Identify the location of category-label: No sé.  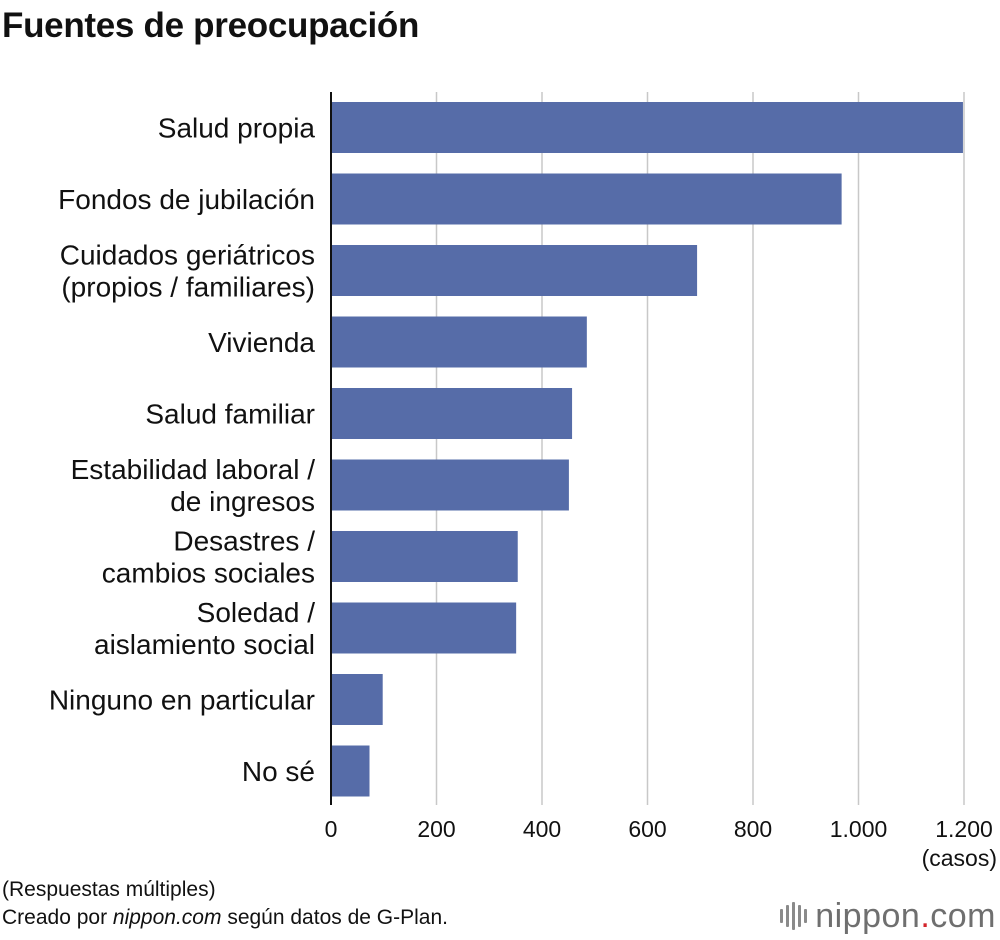
(278, 771).